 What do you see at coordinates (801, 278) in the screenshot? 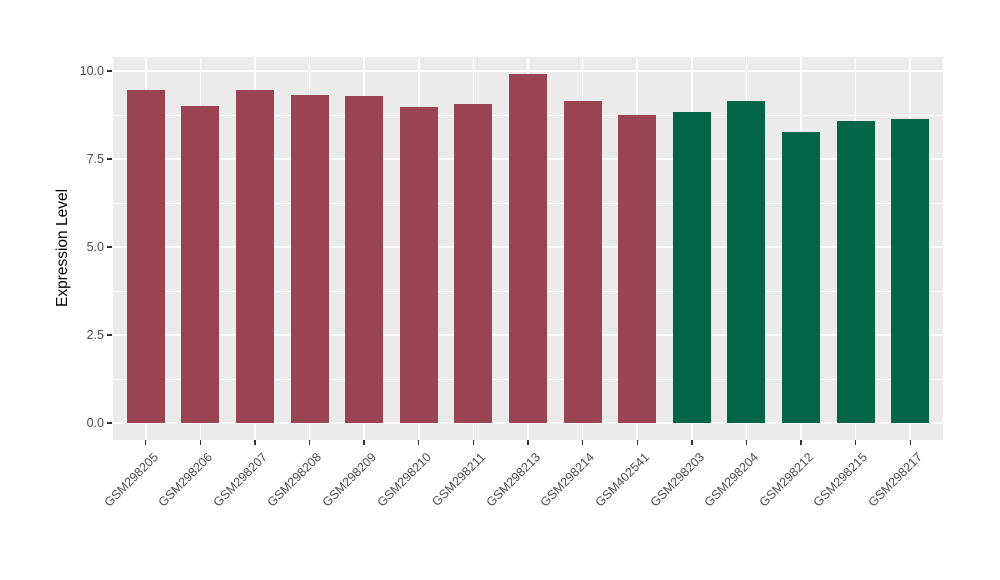
I see `bar-GSM298212` at bounding box center [801, 278].